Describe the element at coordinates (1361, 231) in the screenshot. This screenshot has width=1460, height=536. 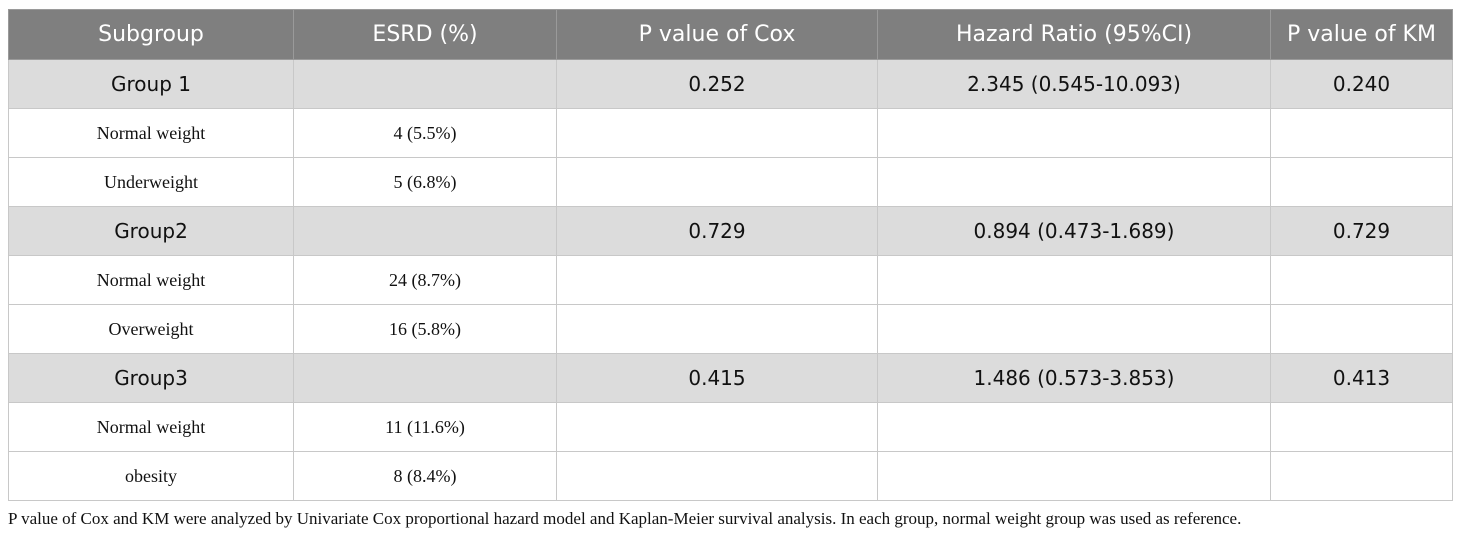
I see `cell-p-km: 0.729` at that location.